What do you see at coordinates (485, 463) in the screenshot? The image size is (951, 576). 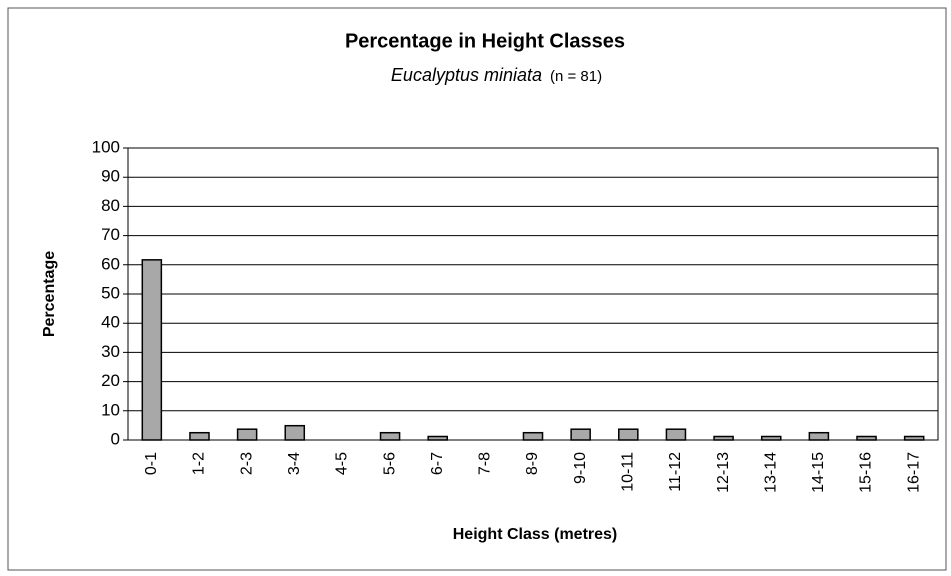 I see `x-tick-label: 7-8` at bounding box center [485, 463].